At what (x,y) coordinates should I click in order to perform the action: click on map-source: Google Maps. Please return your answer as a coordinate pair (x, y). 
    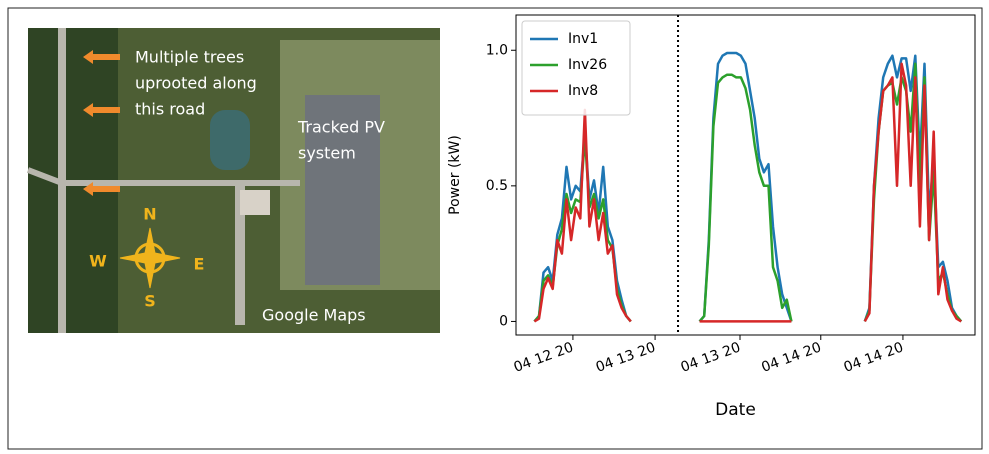
    Looking at the image, I should click on (314, 315).